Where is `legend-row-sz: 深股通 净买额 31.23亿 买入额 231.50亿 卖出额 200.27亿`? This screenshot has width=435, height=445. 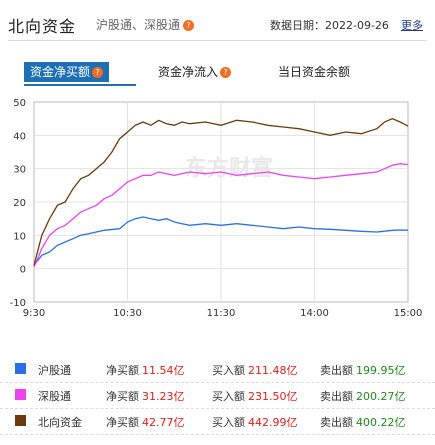
legend-row-sz: 深股通 净买额 31.23亿 买入额 231.50亿 卖出额 200.27亿 is located at coordinates (217, 395).